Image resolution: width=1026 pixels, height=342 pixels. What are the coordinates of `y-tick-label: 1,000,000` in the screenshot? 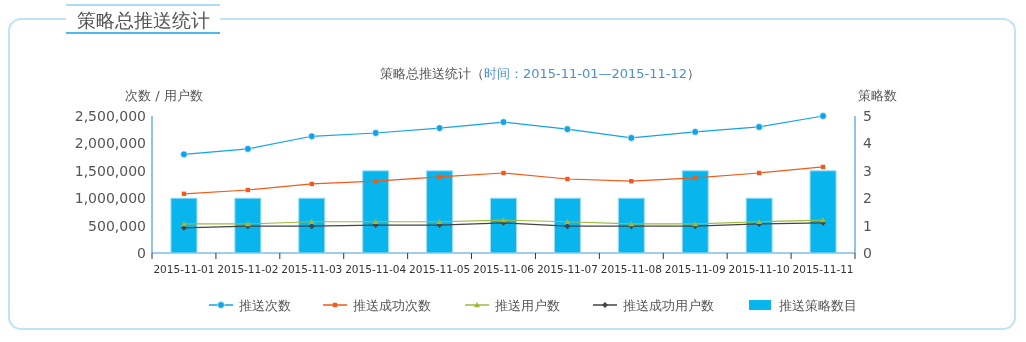 It's located at (110, 198).